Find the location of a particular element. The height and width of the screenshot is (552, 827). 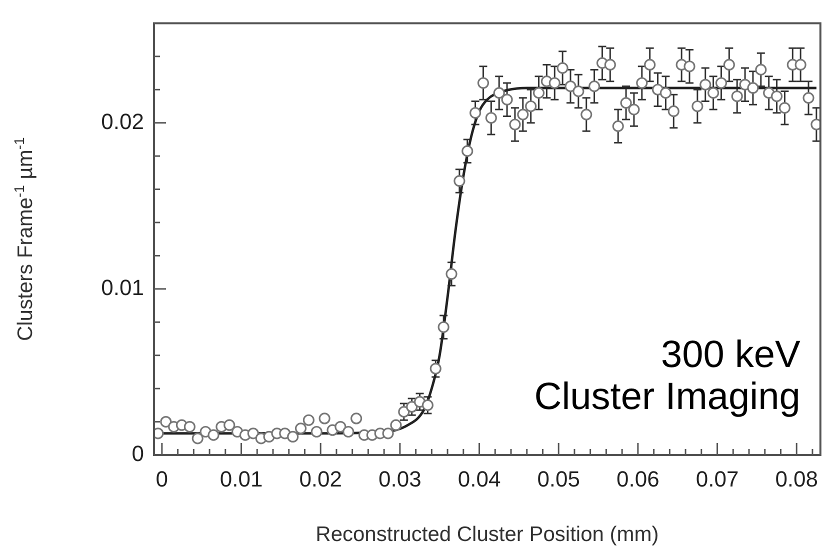

x-tick-label: 0.02 is located at coordinates (320, 479).